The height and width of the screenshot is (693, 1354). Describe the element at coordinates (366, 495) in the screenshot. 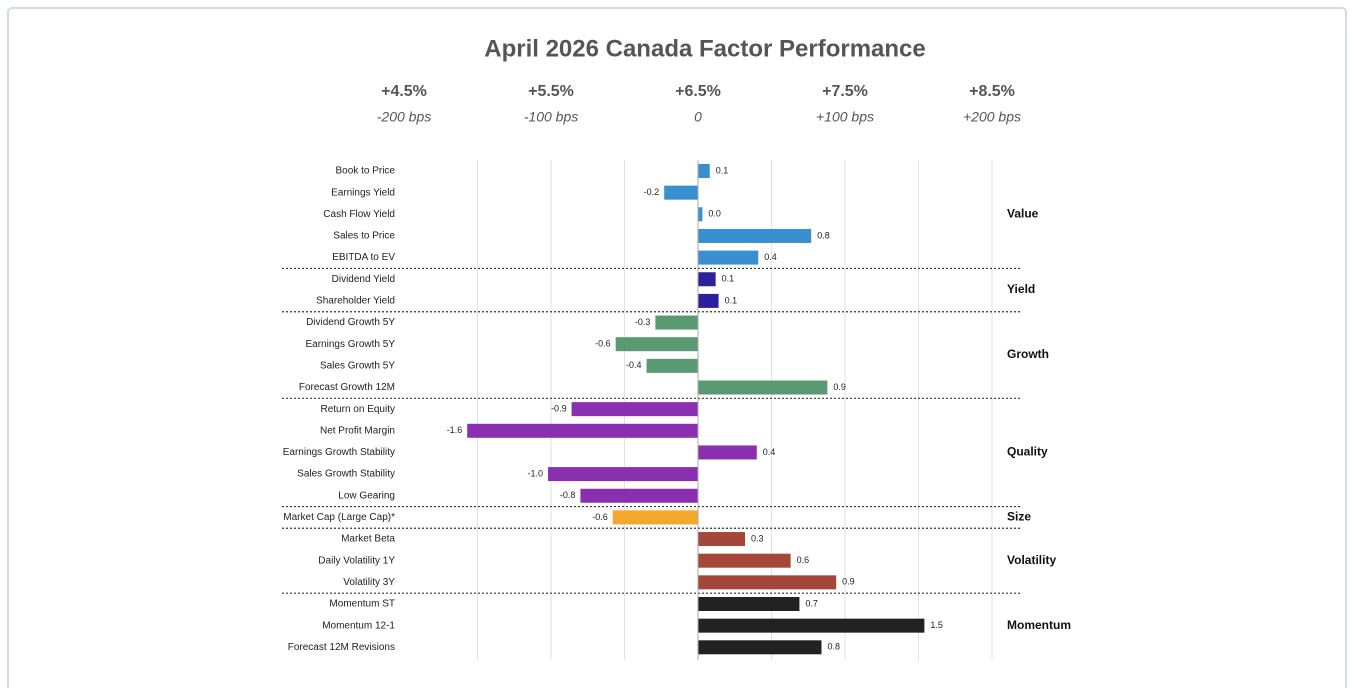

I see `category-label: Low Gearing` at that location.